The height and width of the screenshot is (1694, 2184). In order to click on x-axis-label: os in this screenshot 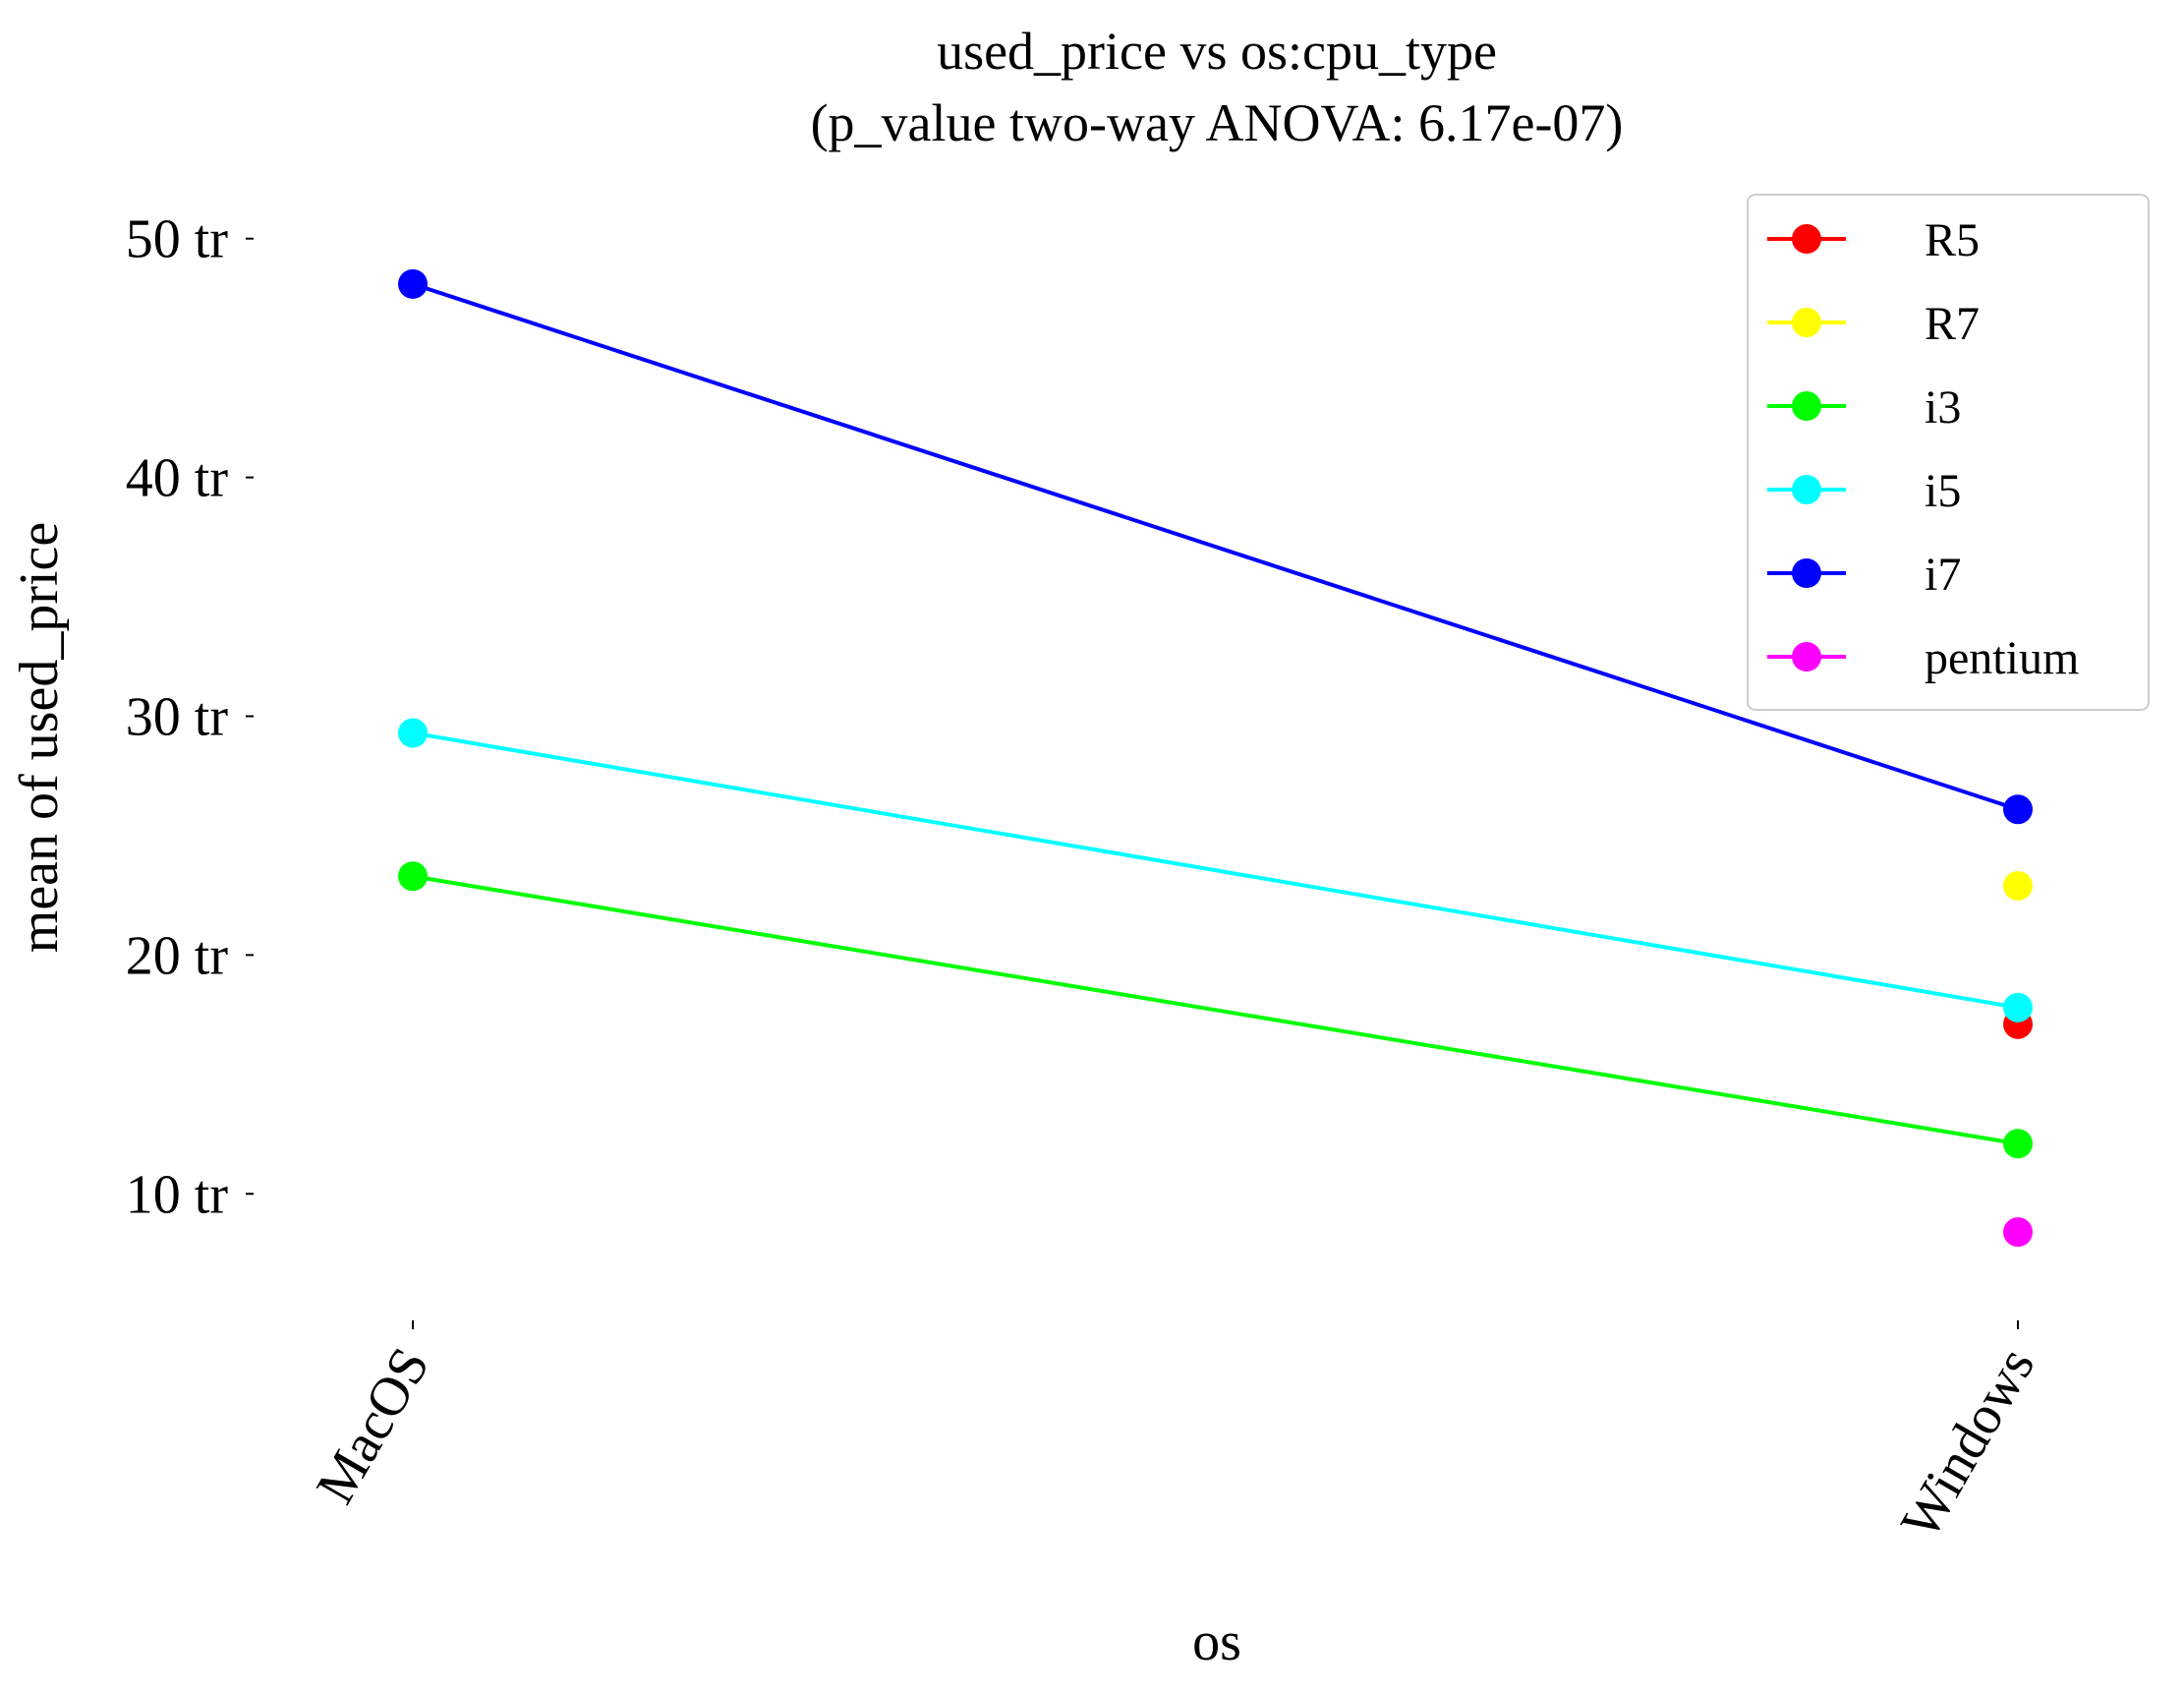, I will do `click(1216, 1641)`.